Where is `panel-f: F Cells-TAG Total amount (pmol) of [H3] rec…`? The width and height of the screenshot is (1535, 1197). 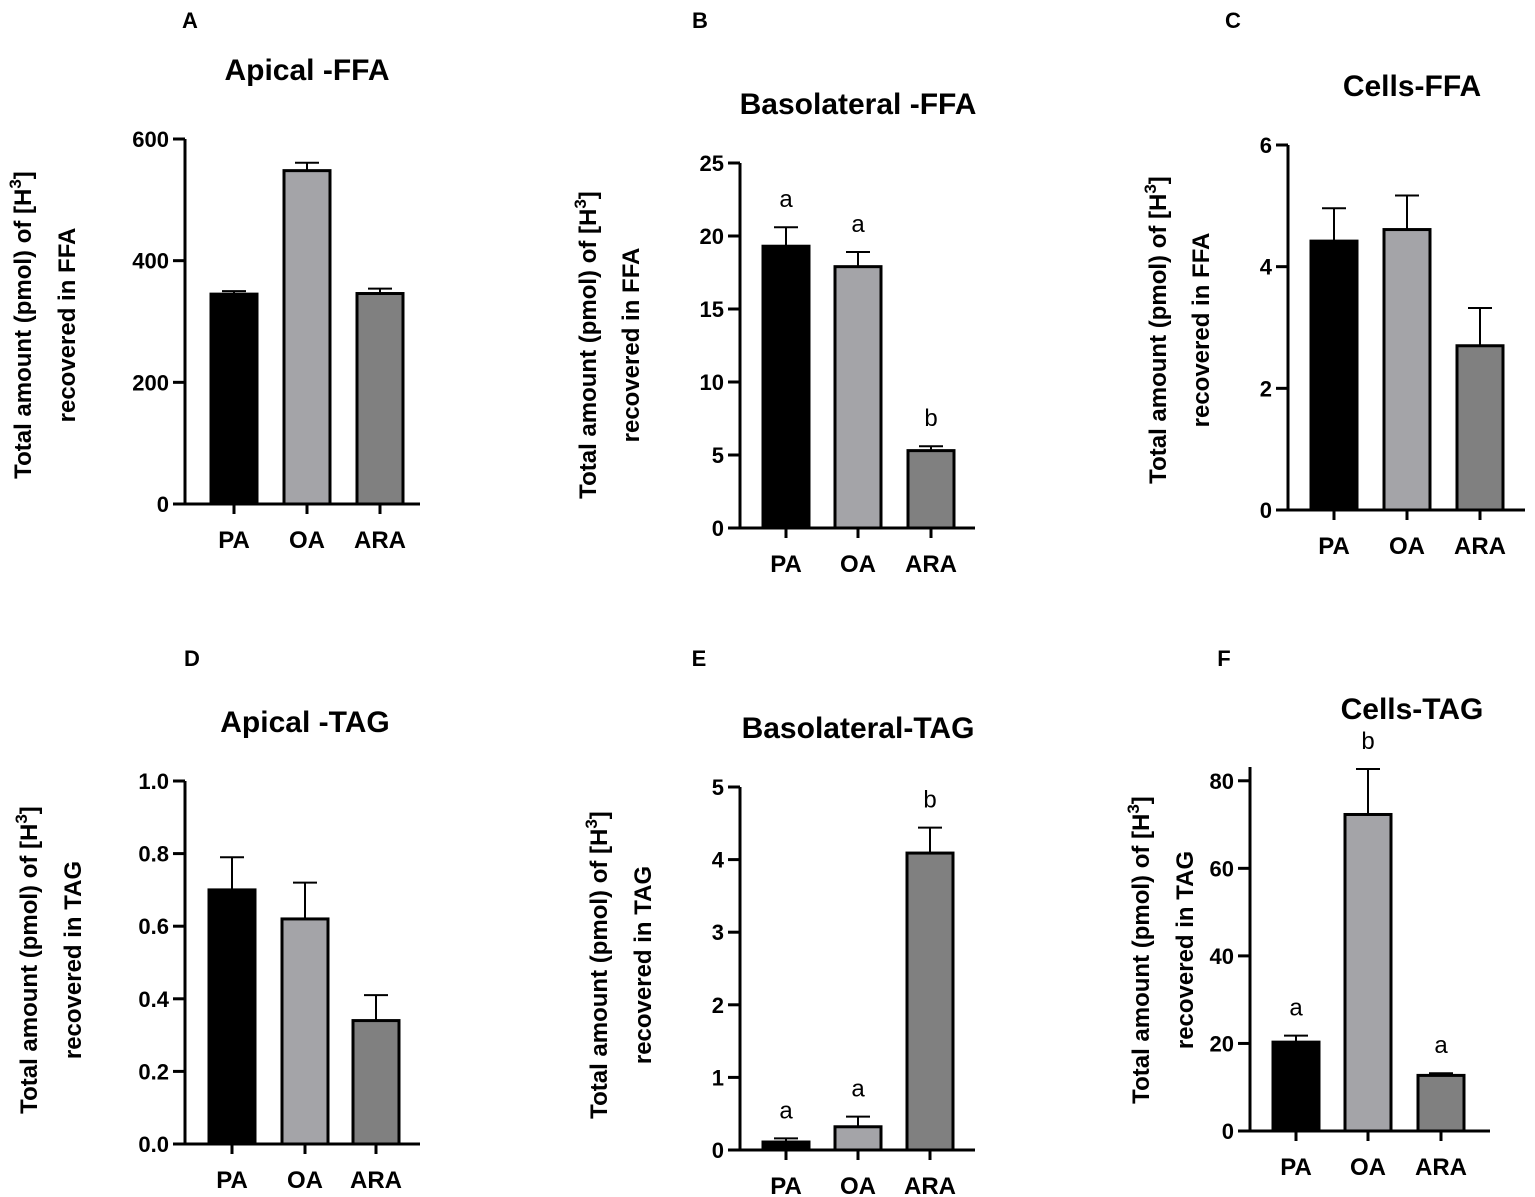 panel-f: F Cells-TAG Total amount (pmol) of [H3] rec… is located at coordinates (1307, 913).